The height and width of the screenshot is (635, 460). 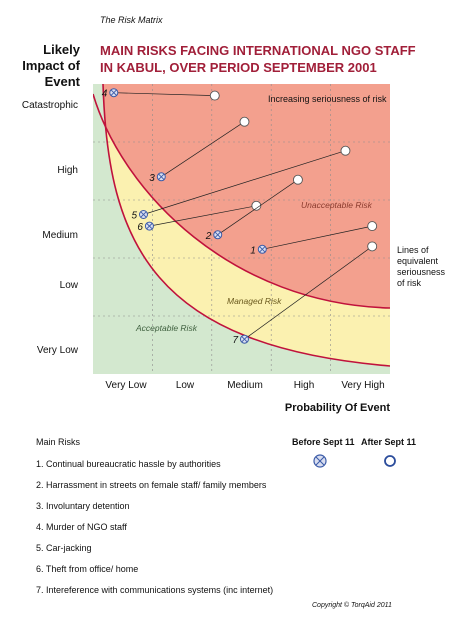 What do you see at coordinates (131, 20) in the screenshot?
I see `document-label: The Risk Matrix` at bounding box center [131, 20].